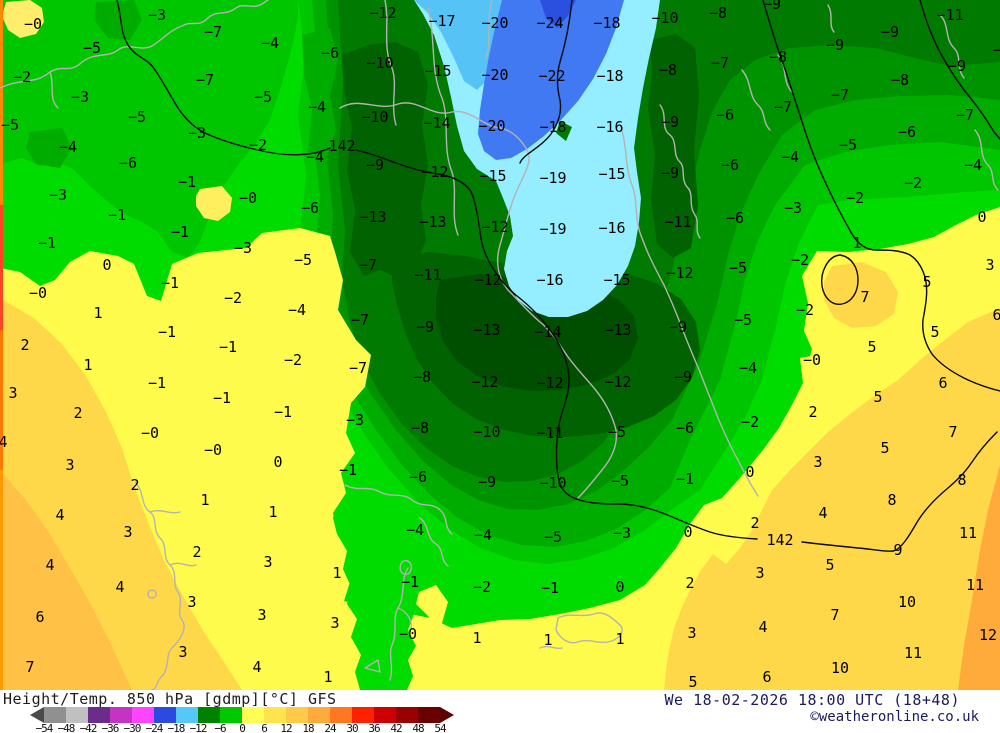 The image size is (1000, 733). I want to click on temp-label: −18, so click(552, 127).